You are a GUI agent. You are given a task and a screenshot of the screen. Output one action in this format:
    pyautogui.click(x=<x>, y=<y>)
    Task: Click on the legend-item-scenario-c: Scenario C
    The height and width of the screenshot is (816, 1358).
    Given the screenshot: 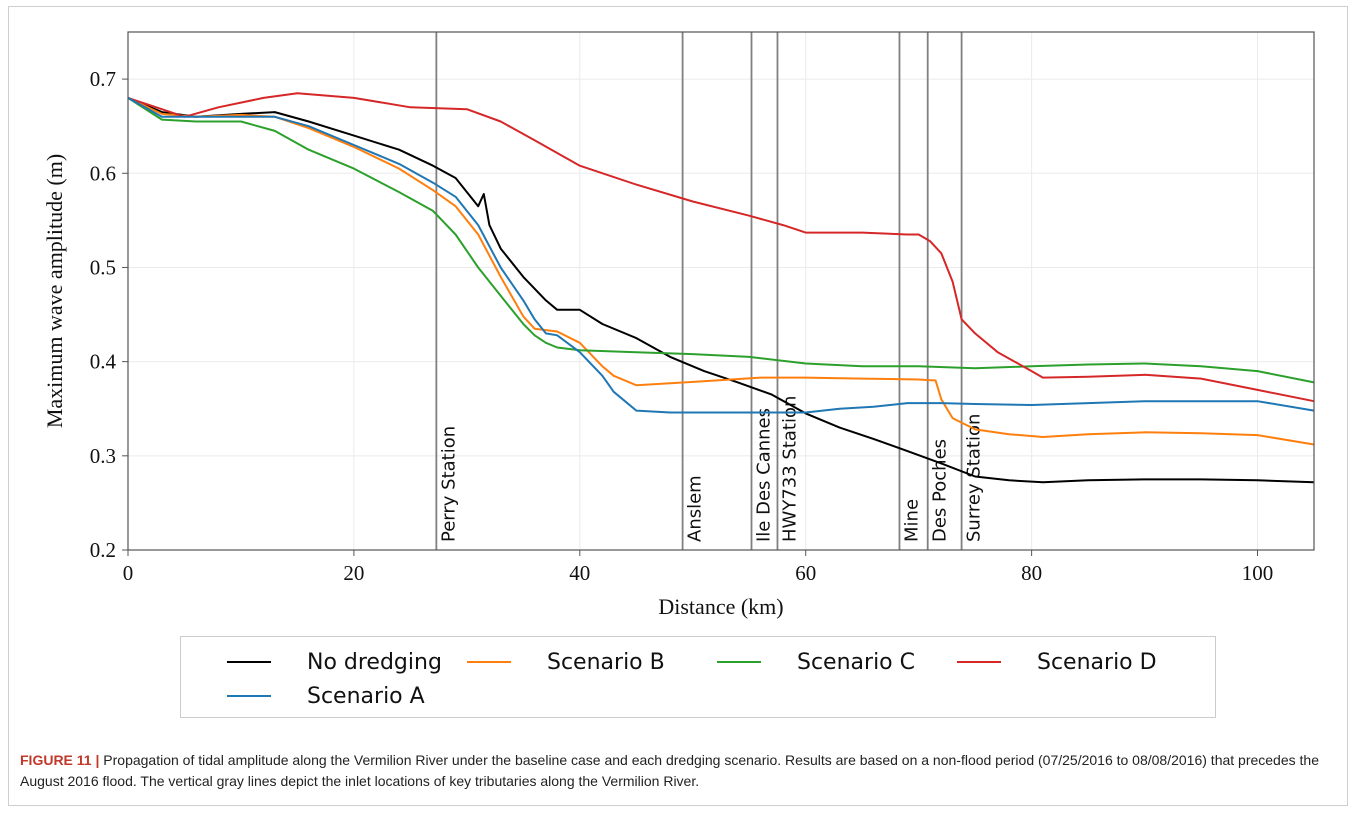 What is the action you would take?
    pyautogui.click(x=816, y=662)
    